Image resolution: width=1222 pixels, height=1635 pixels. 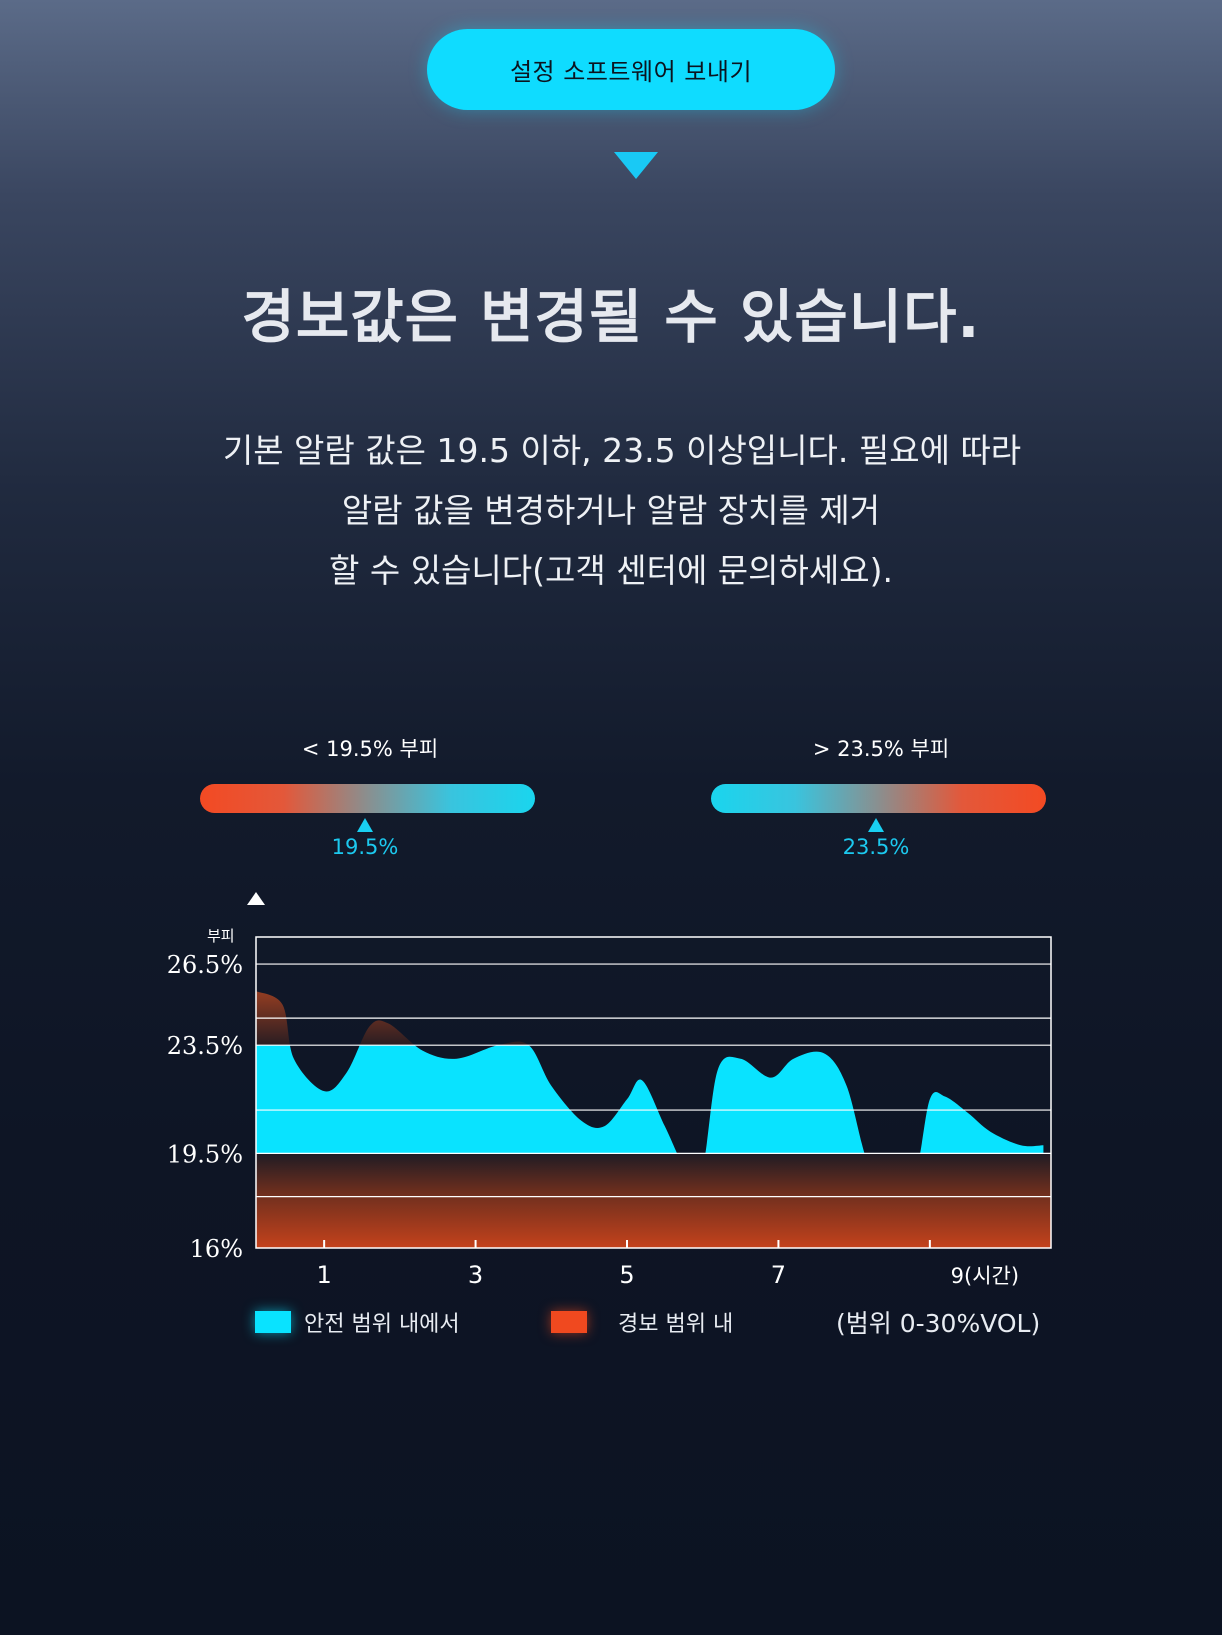 What do you see at coordinates (881, 749) in the screenshot?
I see `high-threshold-label: > 23.5% 부피` at bounding box center [881, 749].